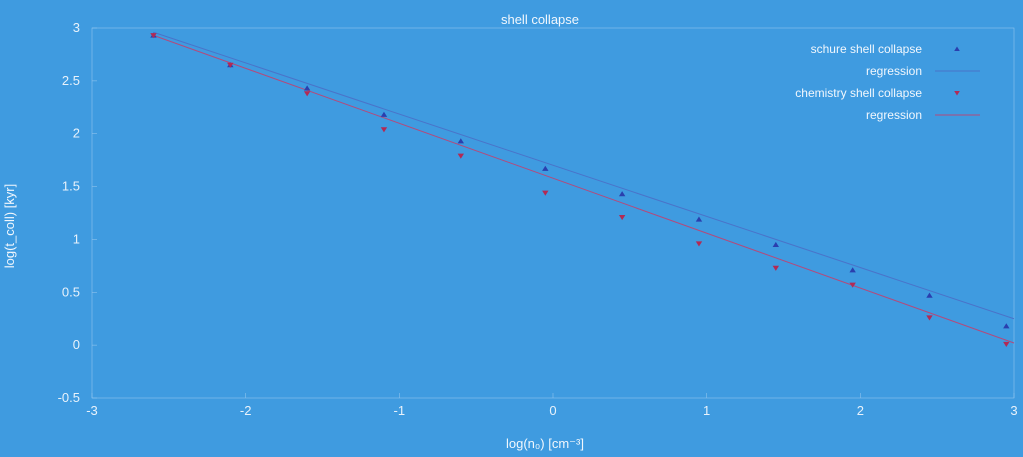 This screenshot has height=457, width=1023. Describe the element at coordinates (76, 27) in the screenshot. I see `y-tick-label: 3` at that location.